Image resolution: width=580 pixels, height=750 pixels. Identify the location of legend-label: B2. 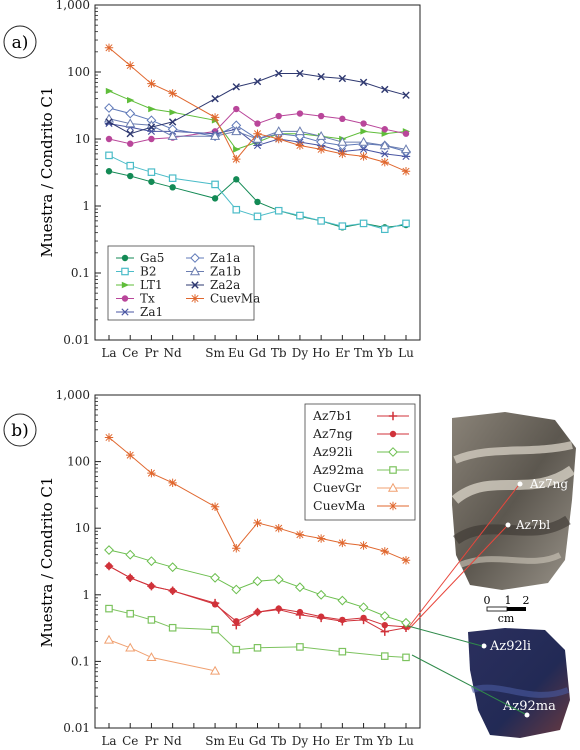
(148, 272).